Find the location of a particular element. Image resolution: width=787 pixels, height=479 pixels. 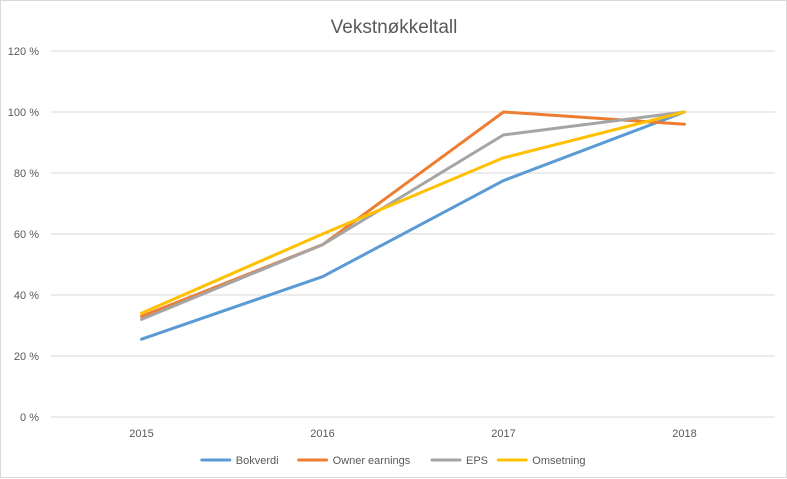

legend: Bokverdi Owner earnings EPS Omsetning is located at coordinates (393, 461).